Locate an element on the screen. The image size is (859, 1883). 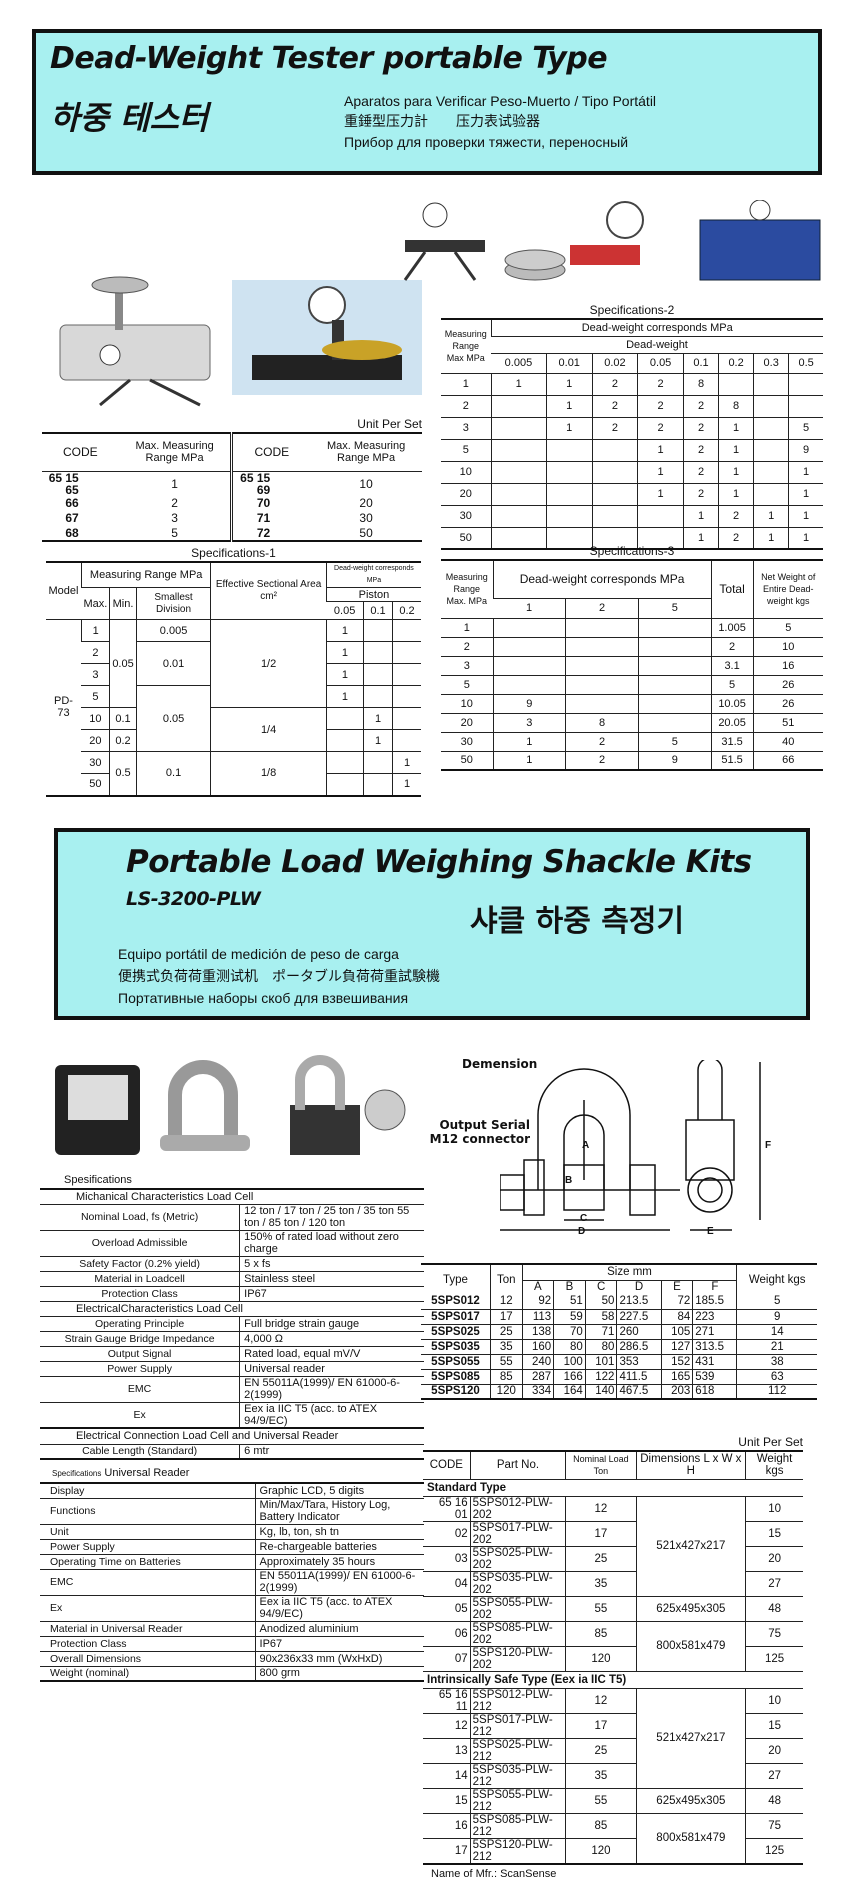
weight-cell: 10 is located at coordinates (774, 1700).